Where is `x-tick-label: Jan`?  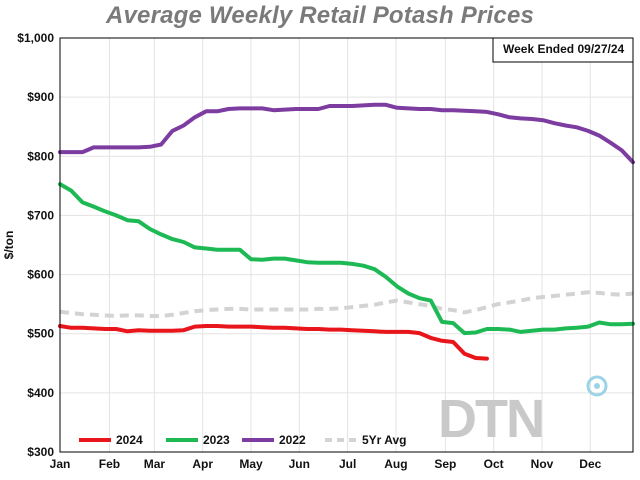
x-tick-label: Jan is located at coordinates (60, 464).